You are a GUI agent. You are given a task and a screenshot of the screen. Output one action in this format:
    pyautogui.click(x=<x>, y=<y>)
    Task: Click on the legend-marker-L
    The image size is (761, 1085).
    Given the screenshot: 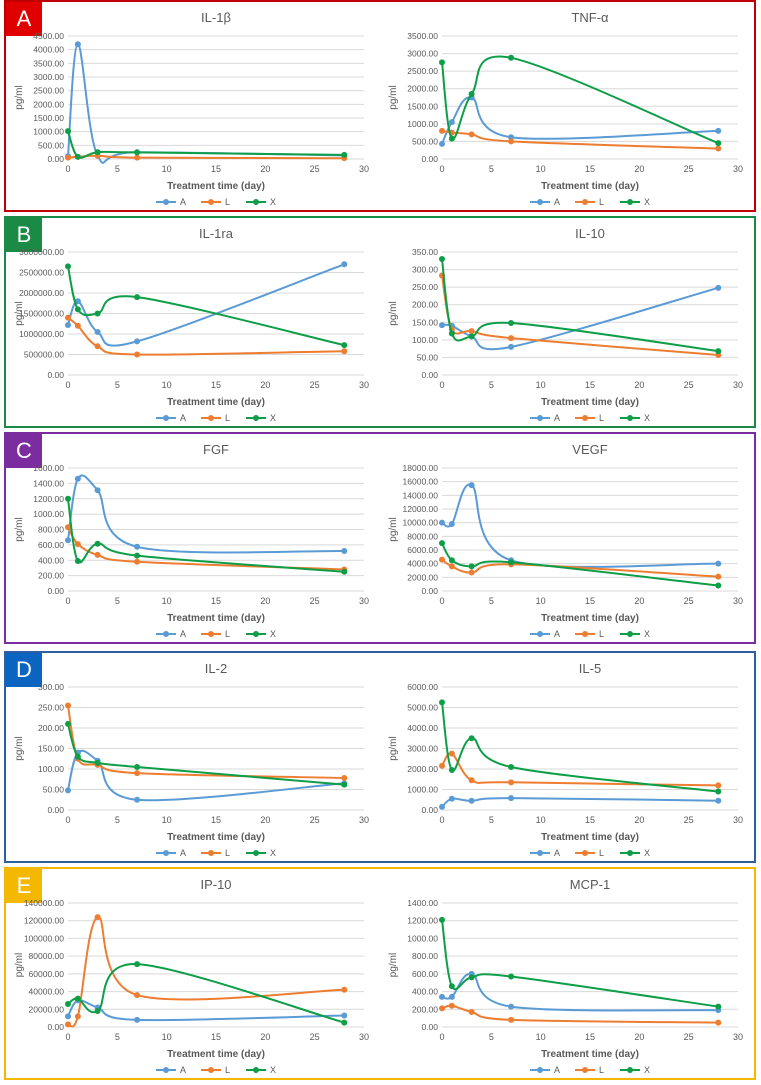 What is the action you would take?
    pyautogui.click(x=585, y=1070)
    